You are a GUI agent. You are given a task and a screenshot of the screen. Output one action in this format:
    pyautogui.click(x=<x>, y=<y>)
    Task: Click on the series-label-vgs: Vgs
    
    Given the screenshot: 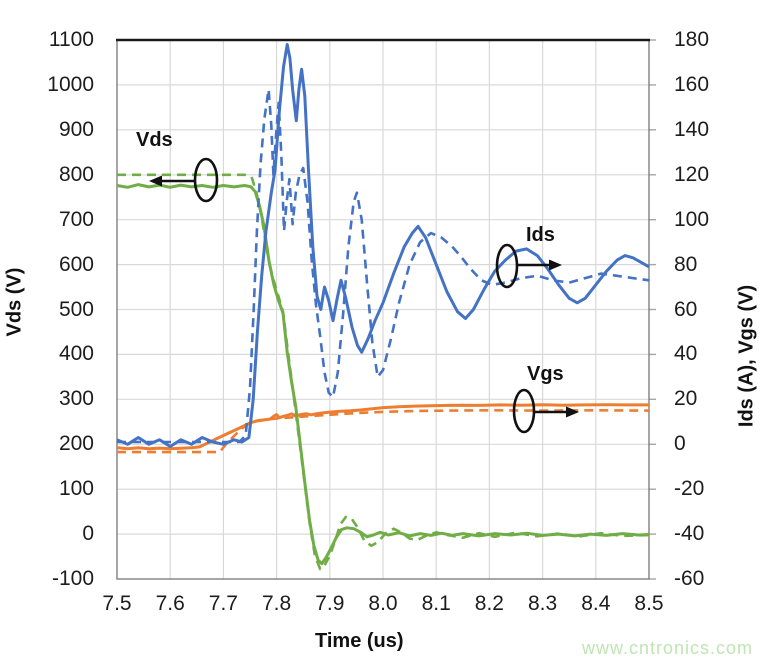 What is the action you would take?
    pyautogui.click(x=545, y=374)
    